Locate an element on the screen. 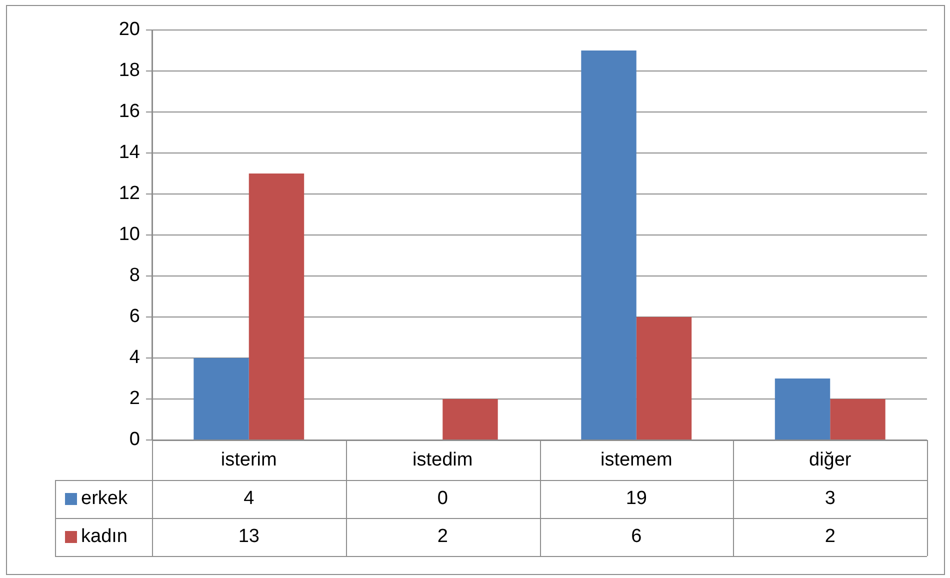 Image resolution: width=950 pixels, height=578 pixels. y-tick-label: 8 is located at coordinates (134, 275).